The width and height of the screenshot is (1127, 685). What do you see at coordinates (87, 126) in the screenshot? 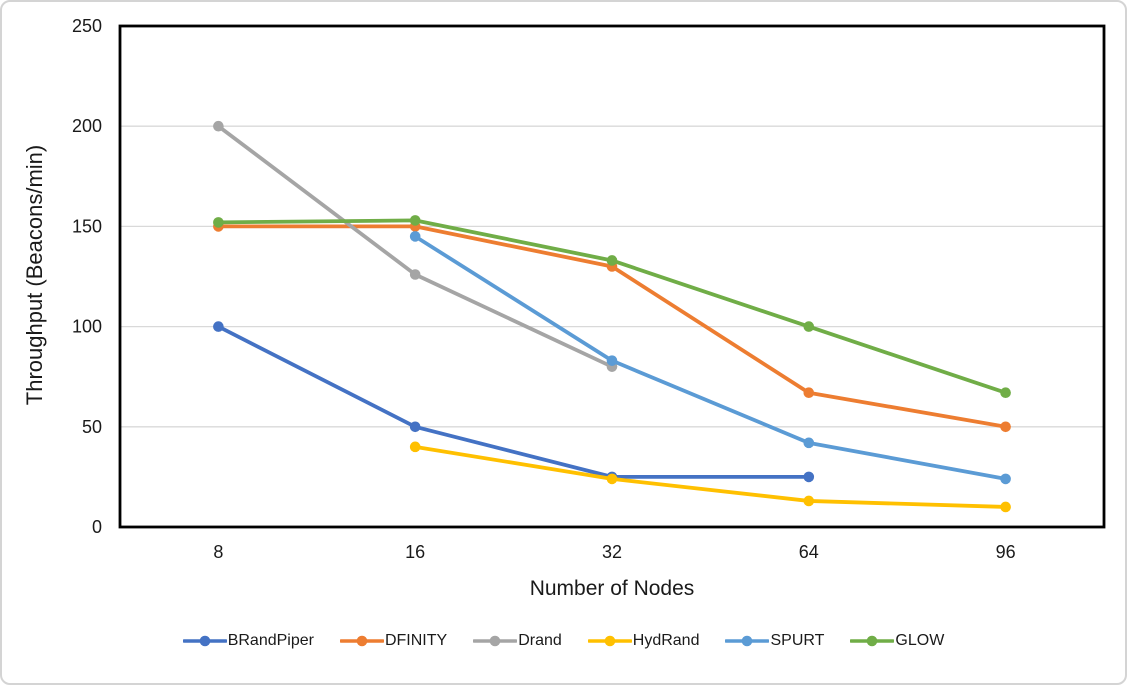
I see `y-tick-label: 200` at bounding box center [87, 126].